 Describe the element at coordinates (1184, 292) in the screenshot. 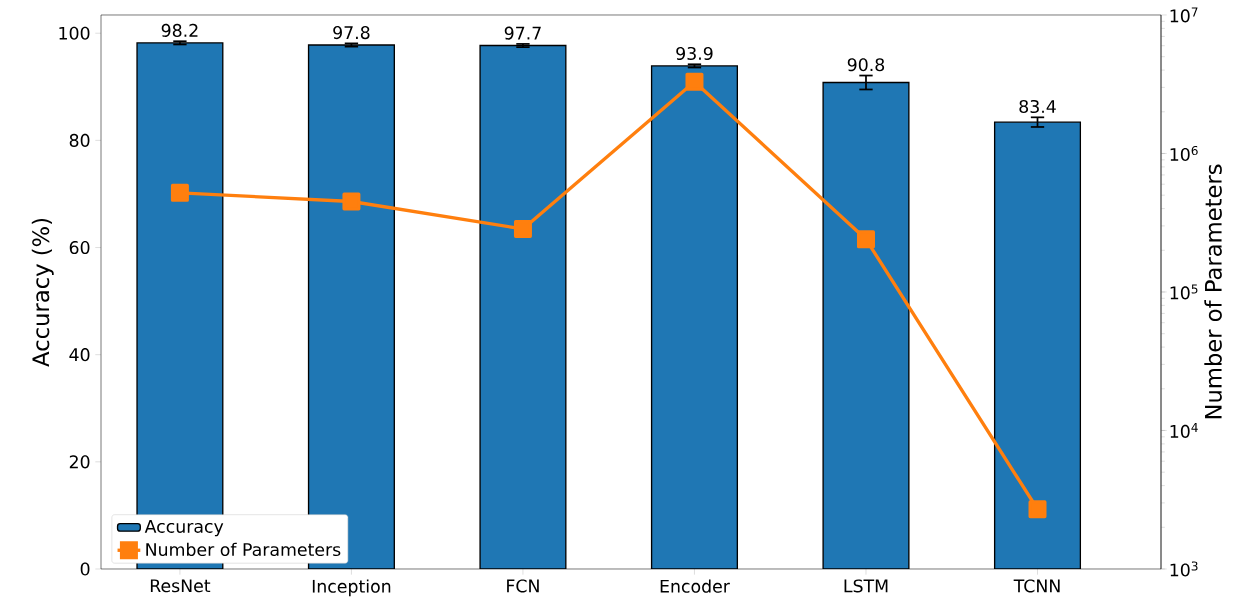

I see `y2-tick-label: 10$^{5}$` at that location.